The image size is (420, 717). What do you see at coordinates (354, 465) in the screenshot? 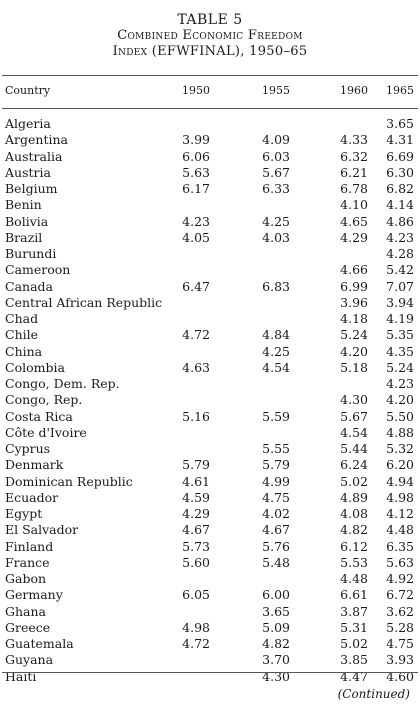
I see `value-1960: 6.24` at bounding box center [354, 465].